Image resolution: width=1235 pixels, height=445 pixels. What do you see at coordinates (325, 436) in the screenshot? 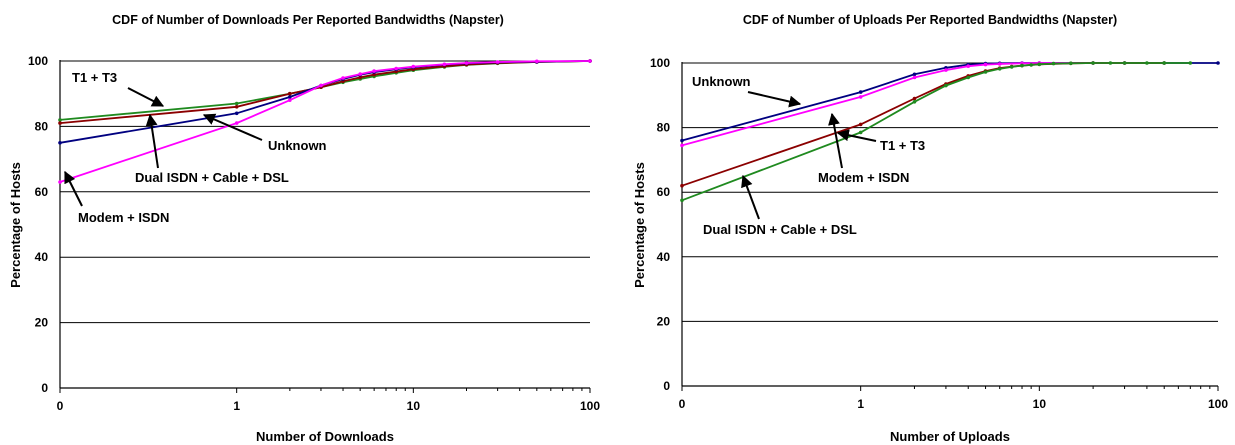
I see `x-axis-label: Number of Downloads` at bounding box center [325, 436].